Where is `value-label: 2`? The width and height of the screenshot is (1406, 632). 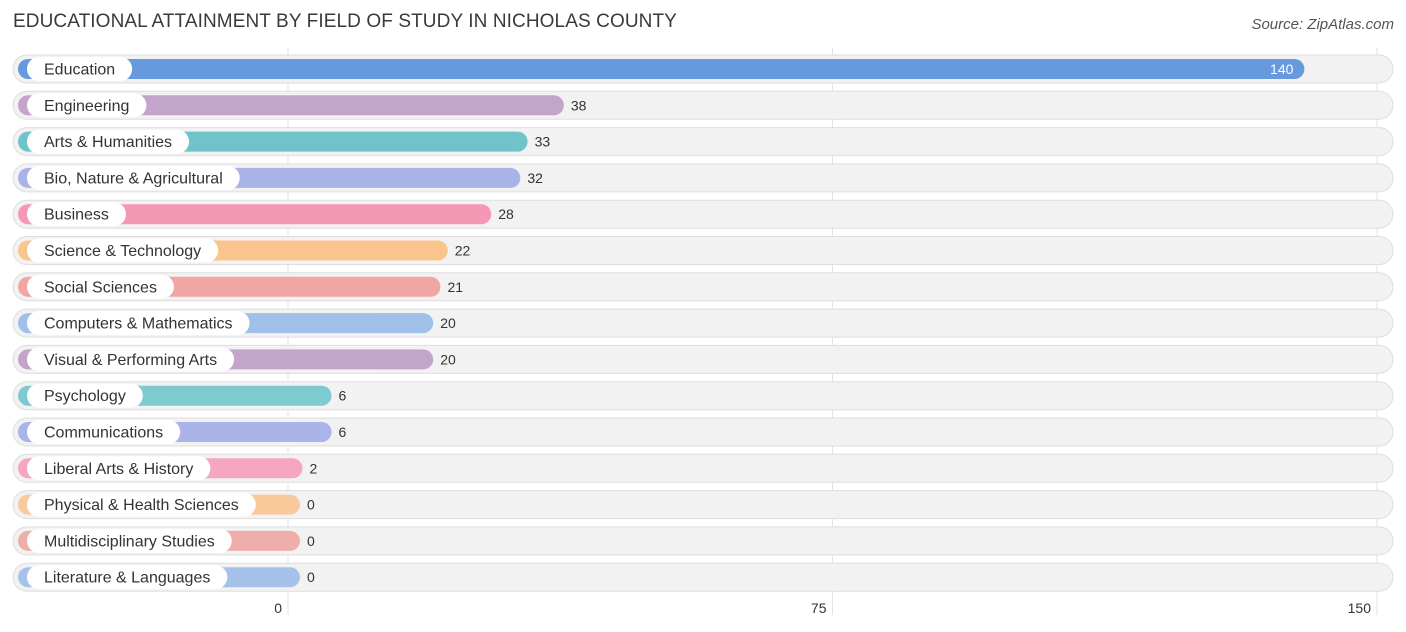 value-label: 2 is located at coordinates (314, 468).